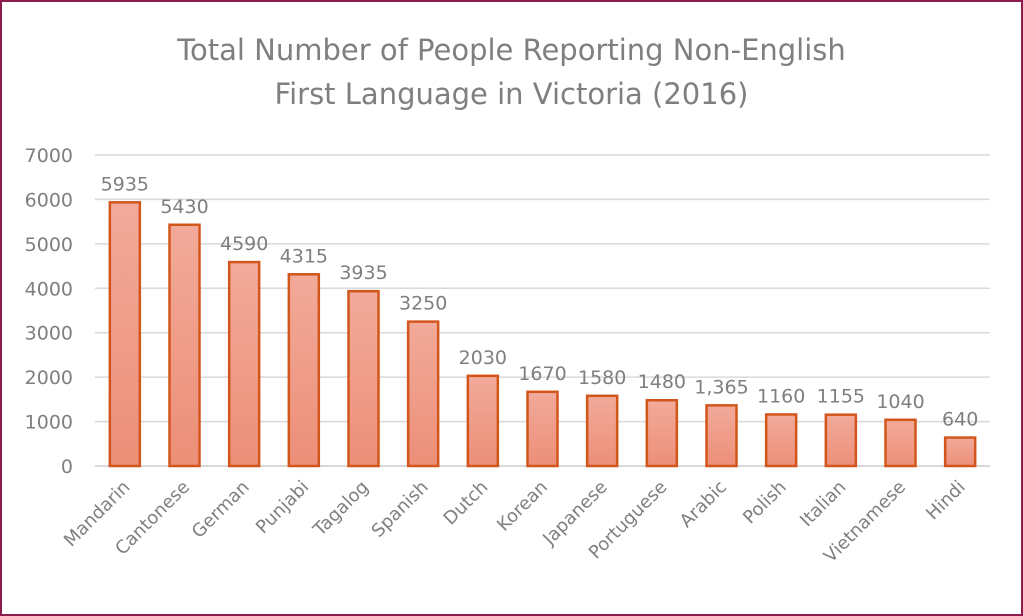  Describe the element at coordinates (781, 440) in the screenshot. I see `bar-polish` at that location.